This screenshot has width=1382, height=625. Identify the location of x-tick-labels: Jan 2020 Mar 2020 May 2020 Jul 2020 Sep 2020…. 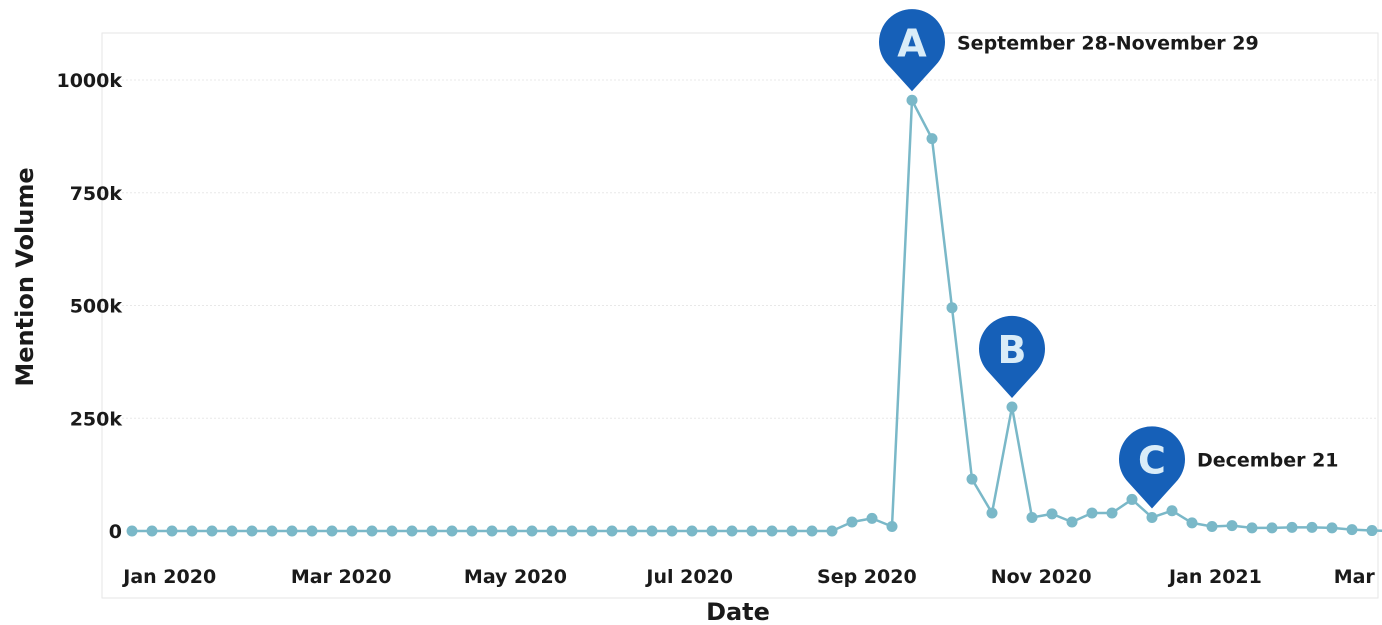
(751, 577).